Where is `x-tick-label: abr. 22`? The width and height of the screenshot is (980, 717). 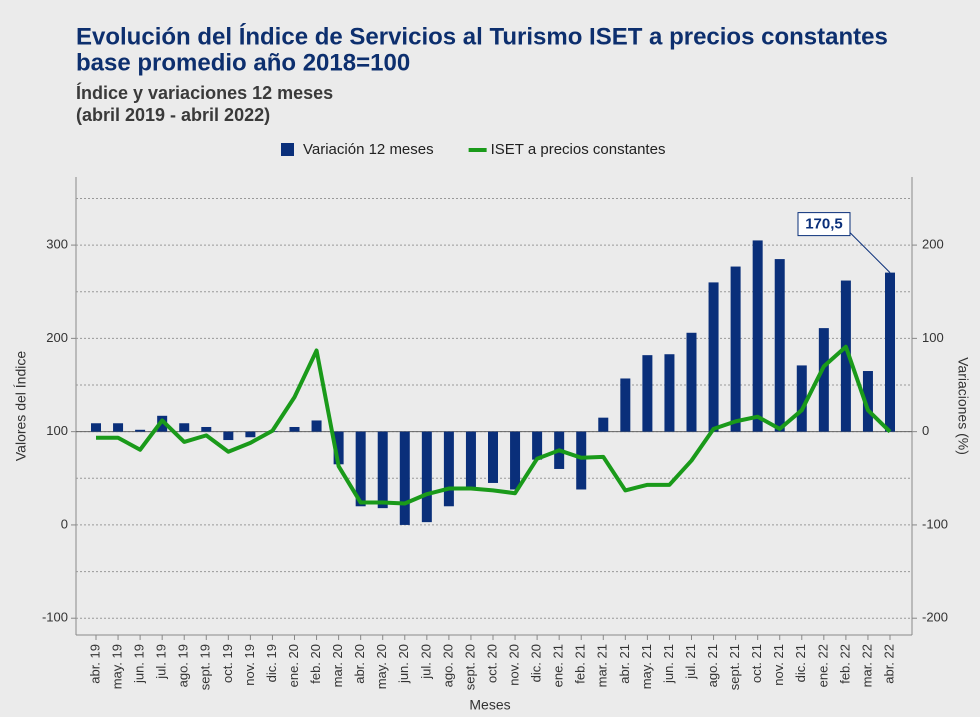
x-tick-label: abr. 22 is located at coordinates (888, 664).